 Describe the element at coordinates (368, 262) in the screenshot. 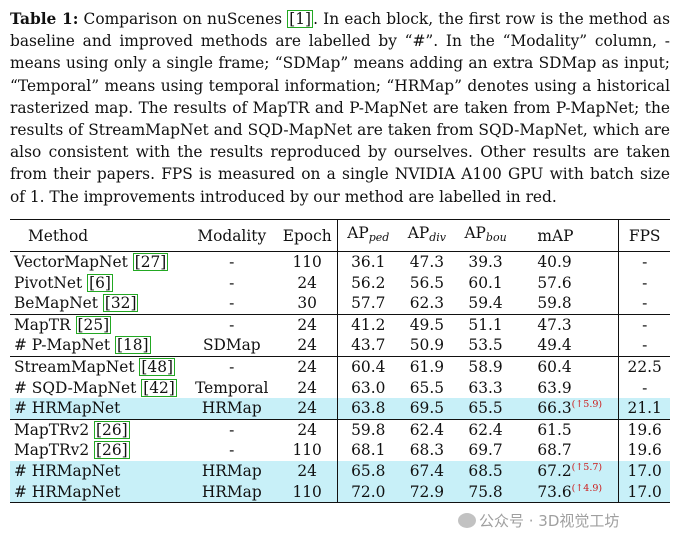

I see `cell-ap-ped: 36.1` at that location.